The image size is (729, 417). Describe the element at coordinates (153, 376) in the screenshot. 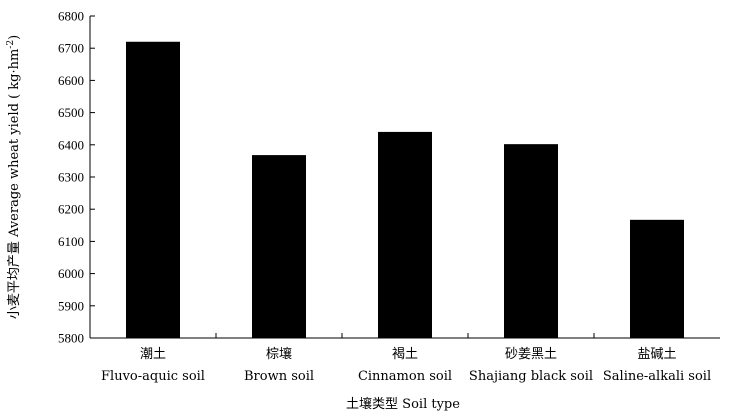

I see `x-category-label-en: Fluvo-aquic soil` at that location.